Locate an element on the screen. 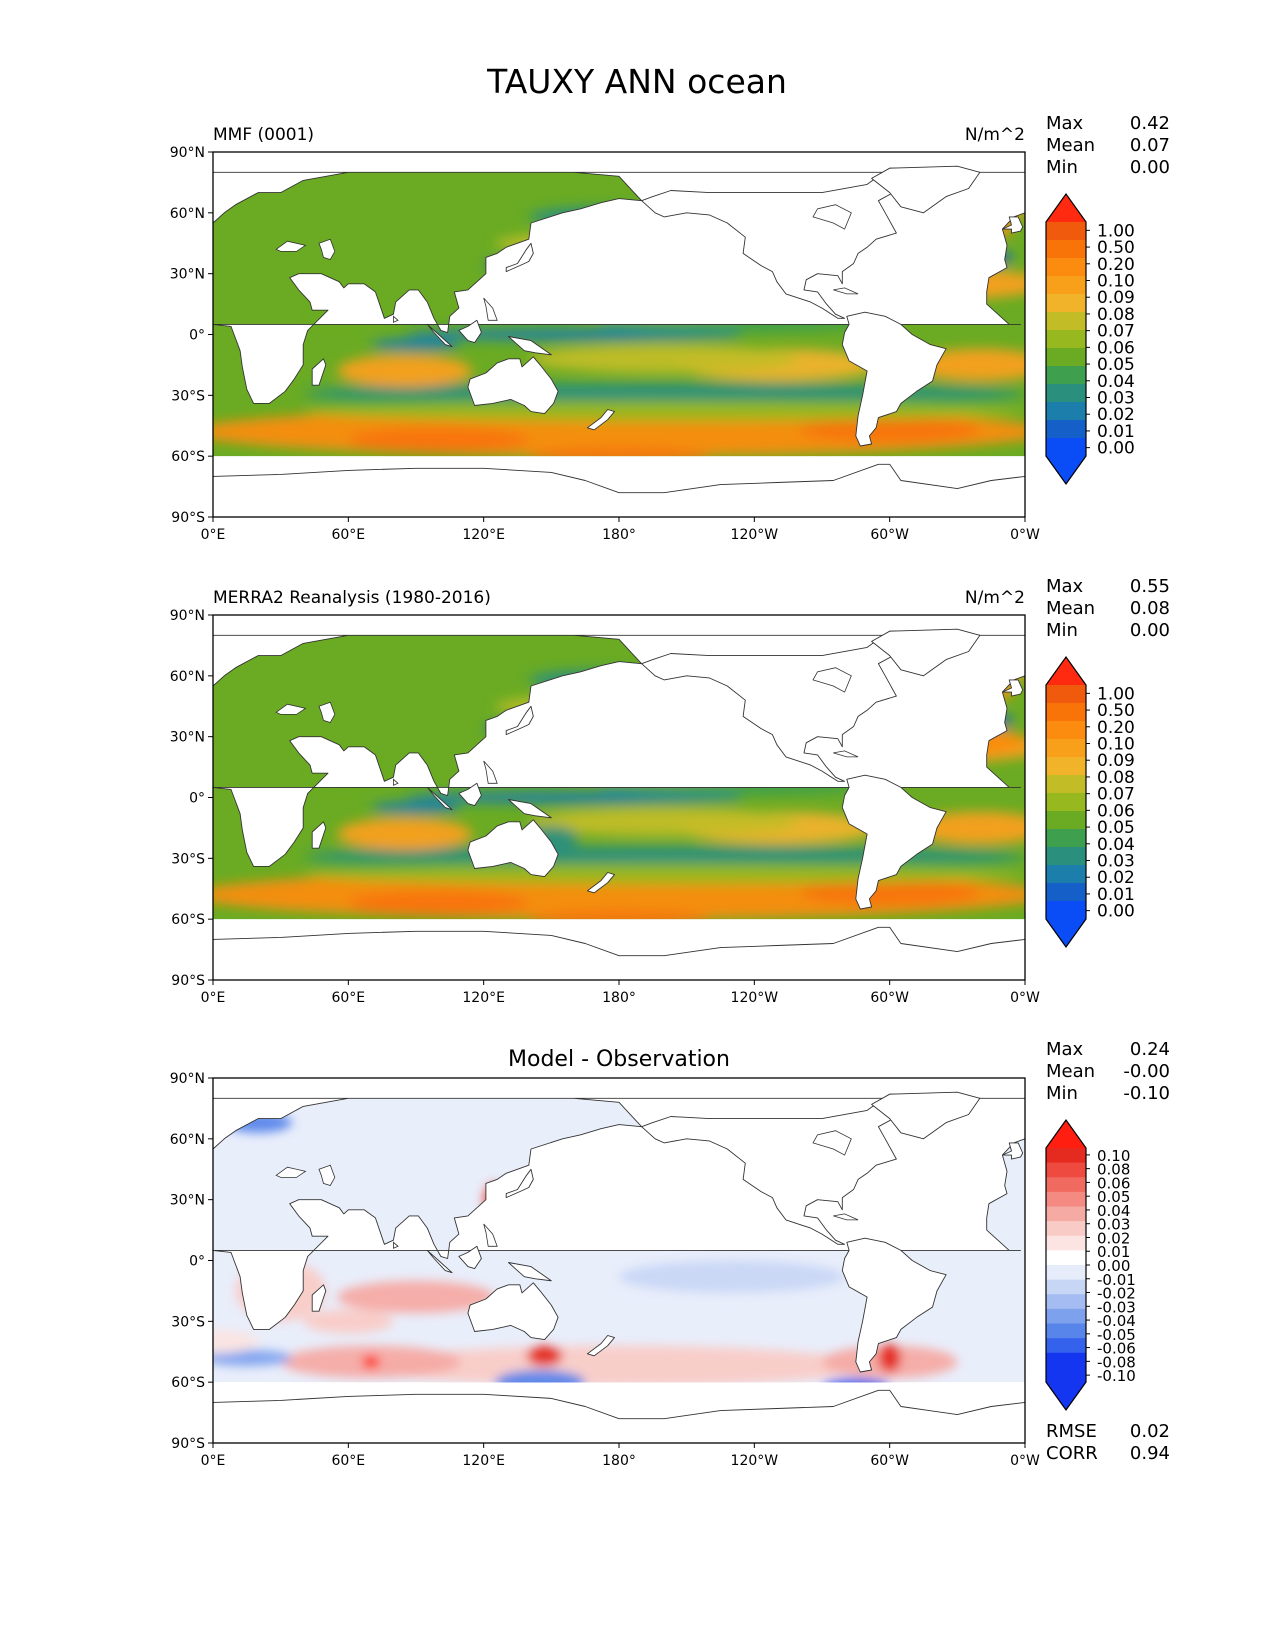  stat-value: 0.42 is located at coordinates (1150, 123).